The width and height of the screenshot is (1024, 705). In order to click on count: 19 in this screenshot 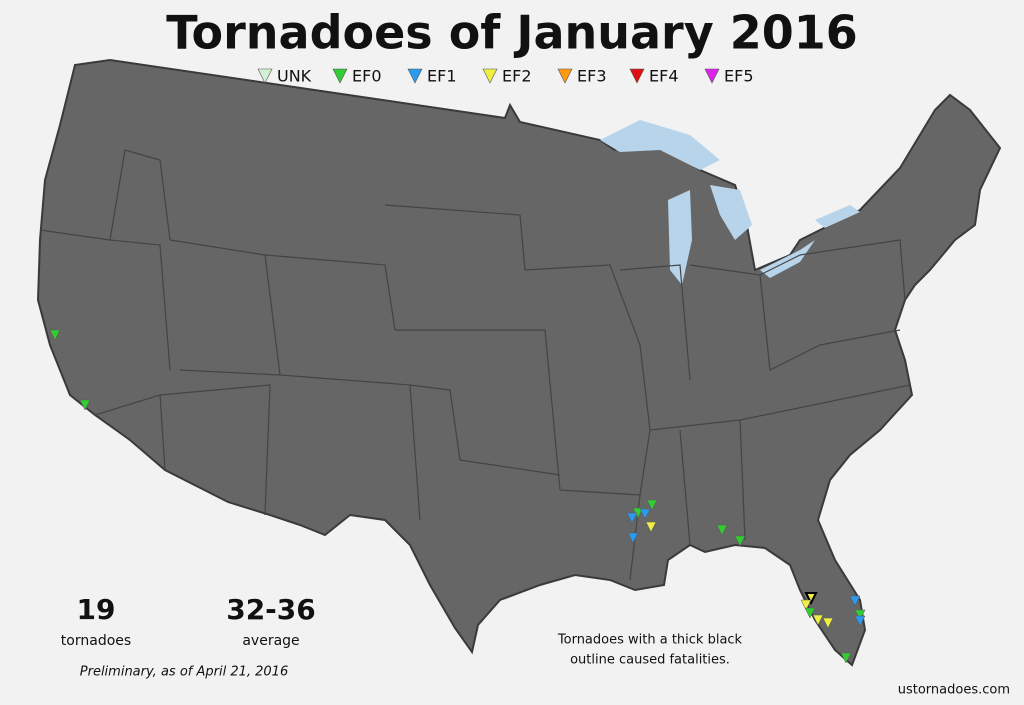, I will do `click(96, 609)`.